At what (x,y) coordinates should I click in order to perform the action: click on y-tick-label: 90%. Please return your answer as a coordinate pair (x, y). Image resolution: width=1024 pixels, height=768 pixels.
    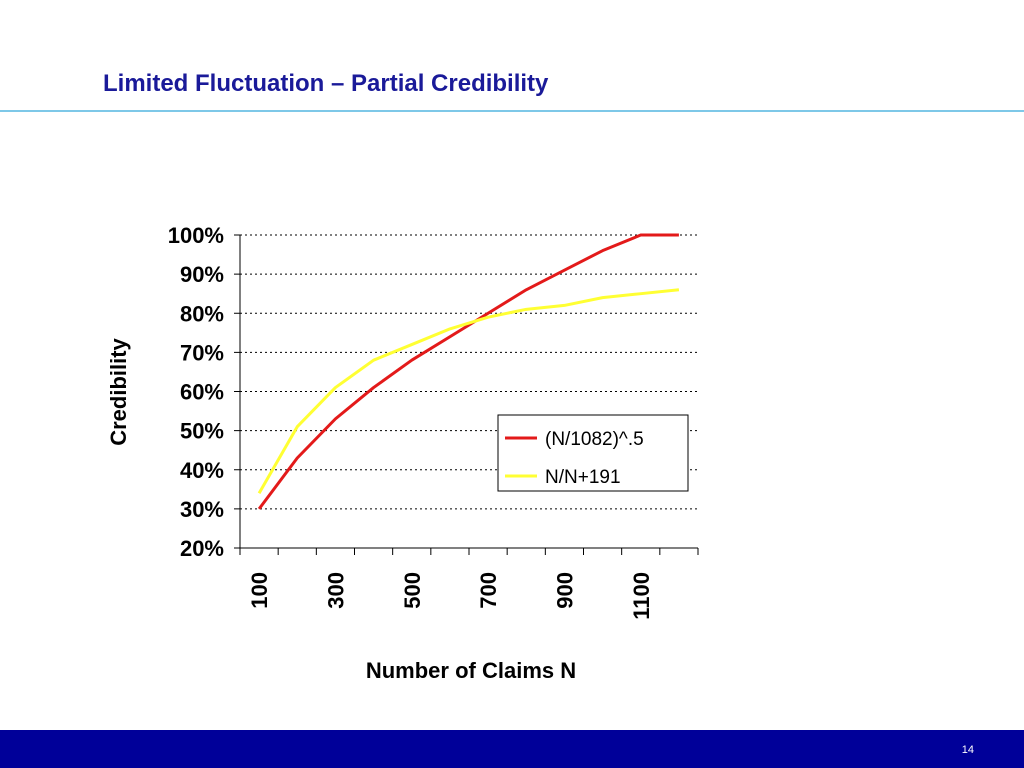
    Looking at the image, I should click on (202, 274).